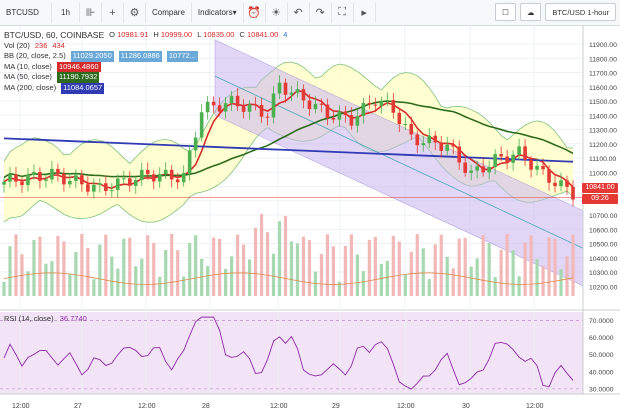 The width and height of the screenshot is (620, 418). Describe the element at coordinates (34, 45) in the screenshot. I see `legend-vol-row: Vol (20) 236 434` at that location.